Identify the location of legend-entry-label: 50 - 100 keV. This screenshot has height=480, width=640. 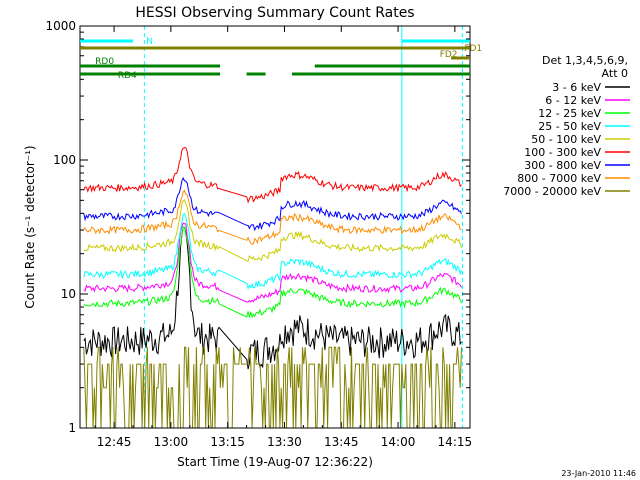
(566, 139).